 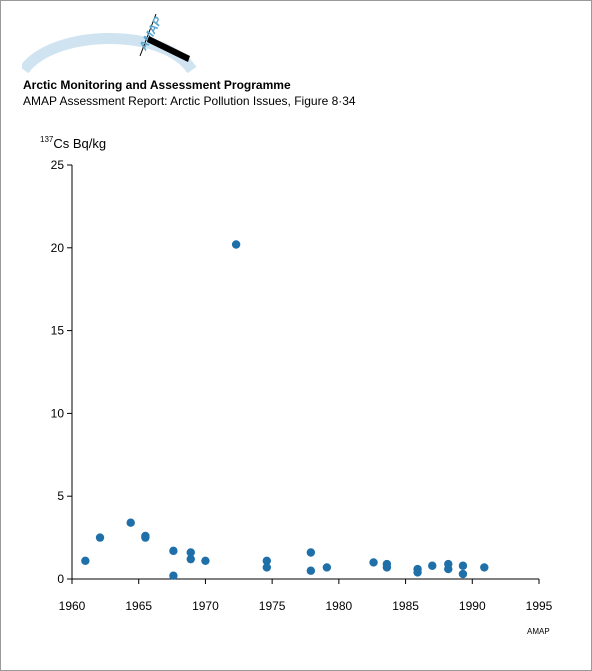 I want to click on credit-label: AMAP, so click(x=538, y=631).